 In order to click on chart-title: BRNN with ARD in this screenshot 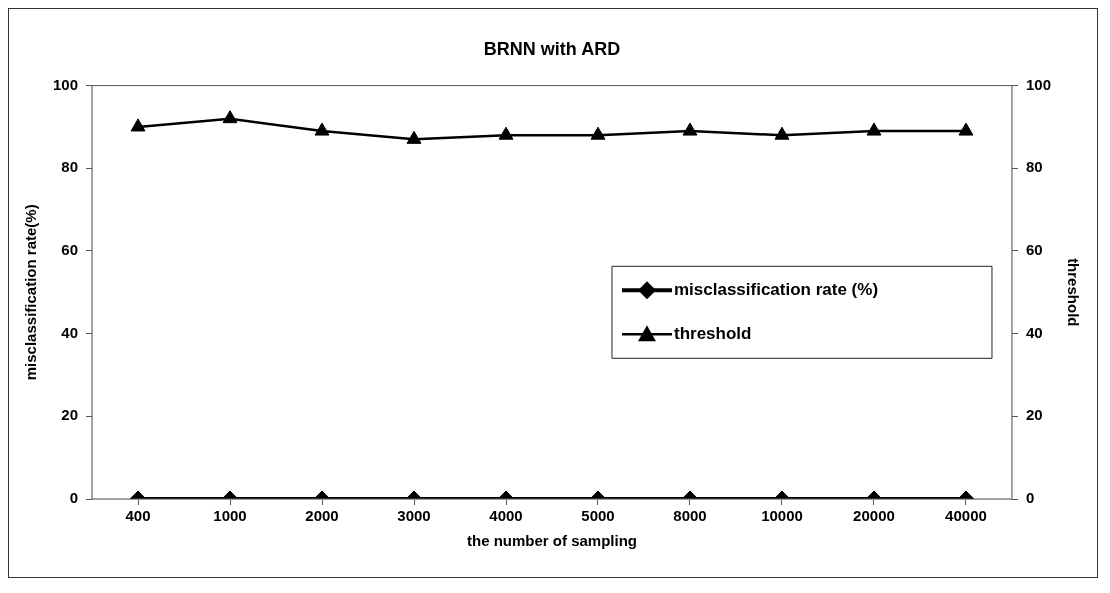, I will do `click(552, 48)`.